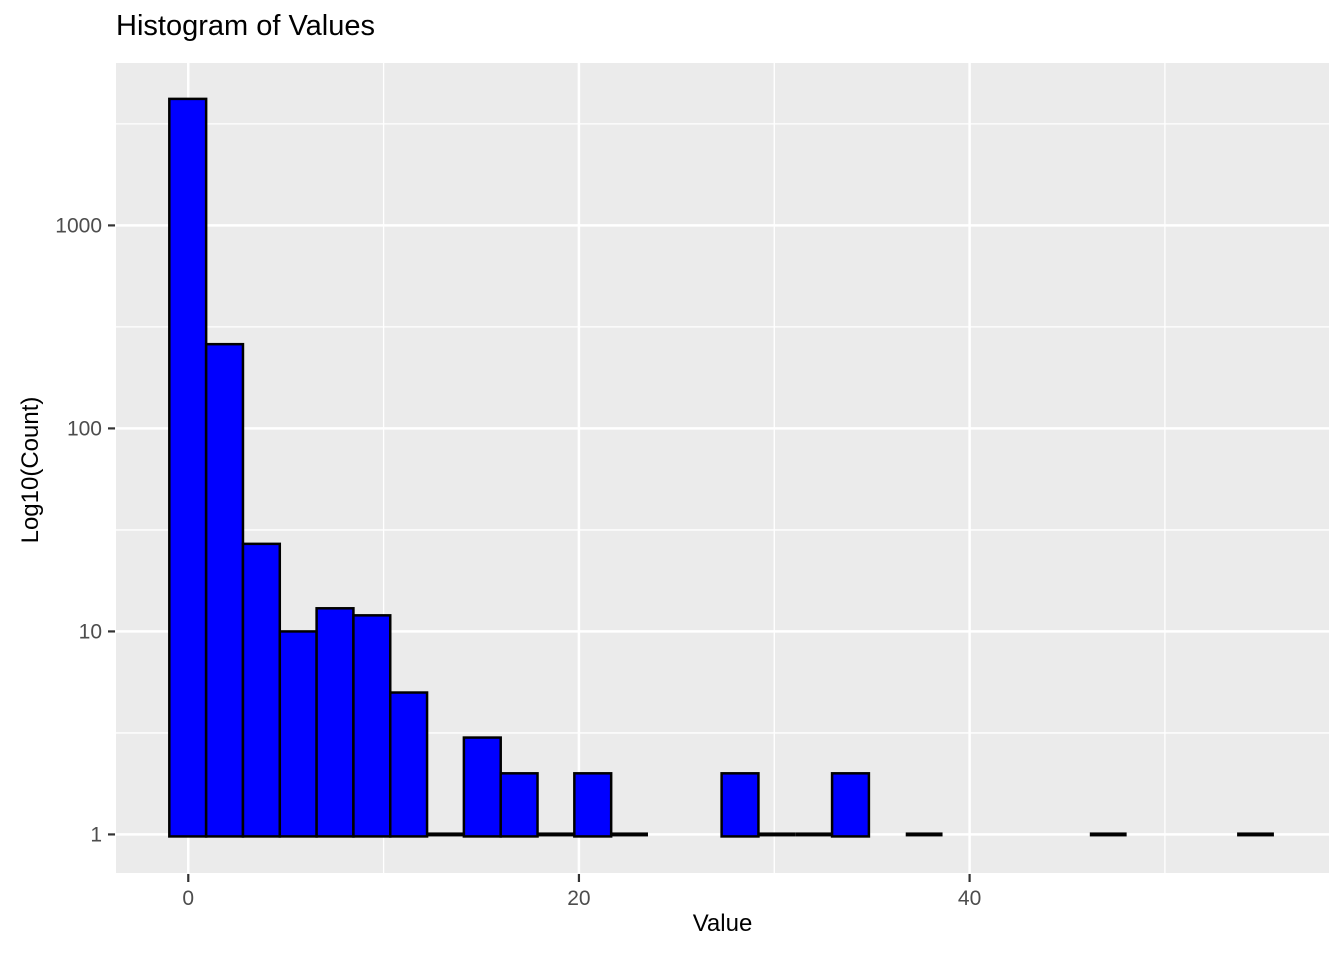  What do you see at coordinates (969, 898) in the screenshot?
I see `x-tick-label: 40` at bounding box center [969, 898].